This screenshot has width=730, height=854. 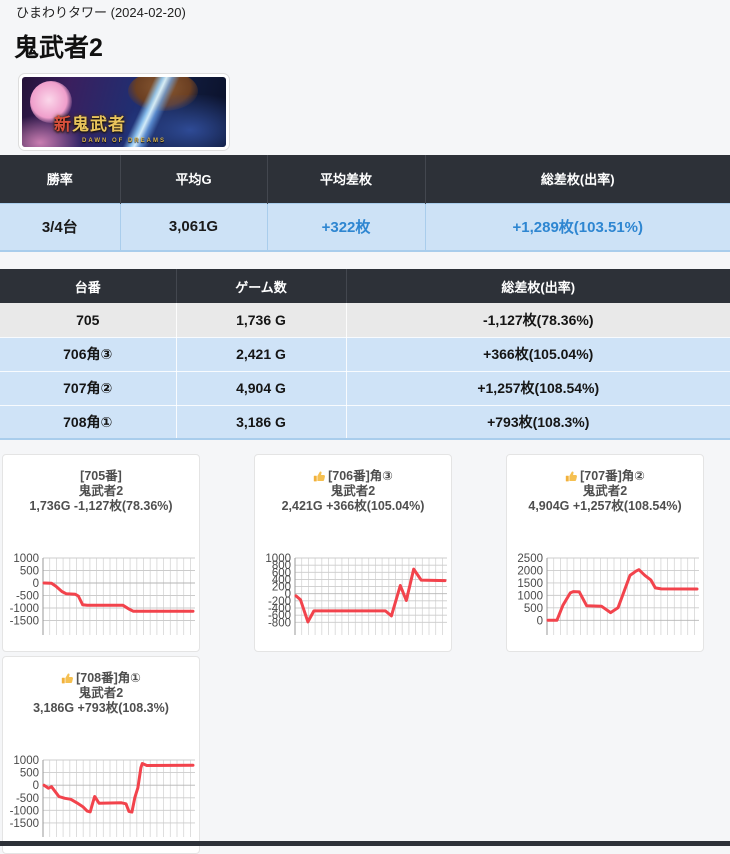 I want to click on total-diff-cell: +793枚(108.3%), so click(x=538, y=422).